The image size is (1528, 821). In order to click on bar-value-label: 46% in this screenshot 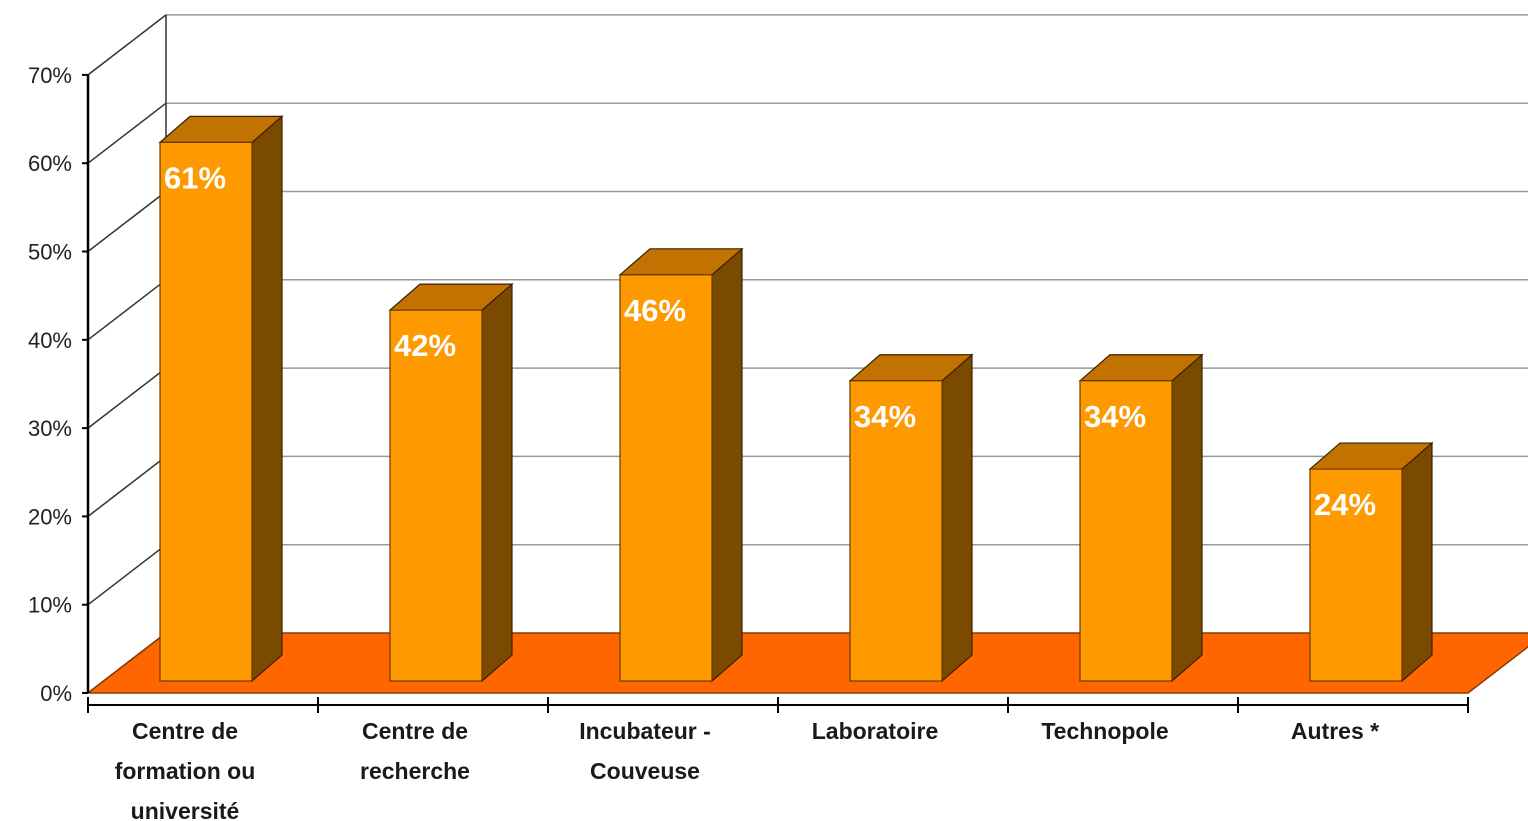, I will do `click(655, 310)`.